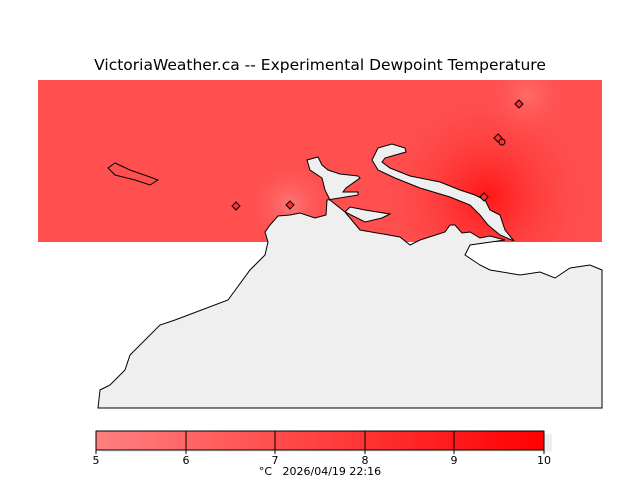 The image size is (640, 480). Describe the element at coordinates (454, 460) in the screenshot. I see `colorbar-tick: 9` at that location.